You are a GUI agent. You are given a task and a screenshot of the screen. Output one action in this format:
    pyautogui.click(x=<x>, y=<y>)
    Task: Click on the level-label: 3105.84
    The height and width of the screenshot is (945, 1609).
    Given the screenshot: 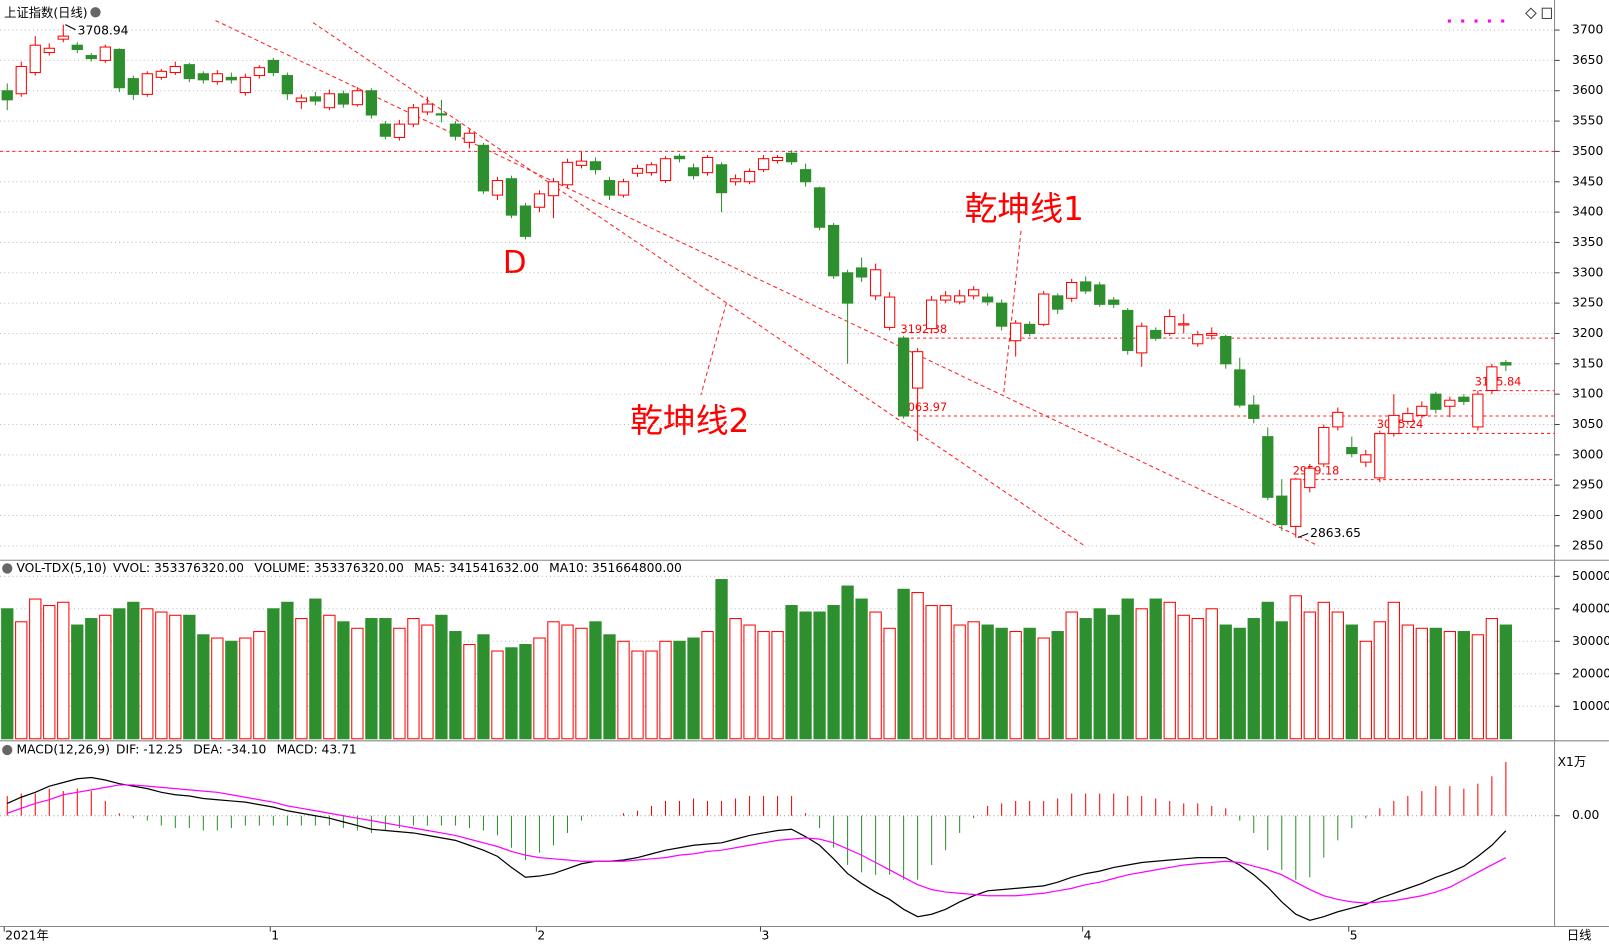 What is the action you would take?
    pyautogui.click(x=1498, y=381)
    